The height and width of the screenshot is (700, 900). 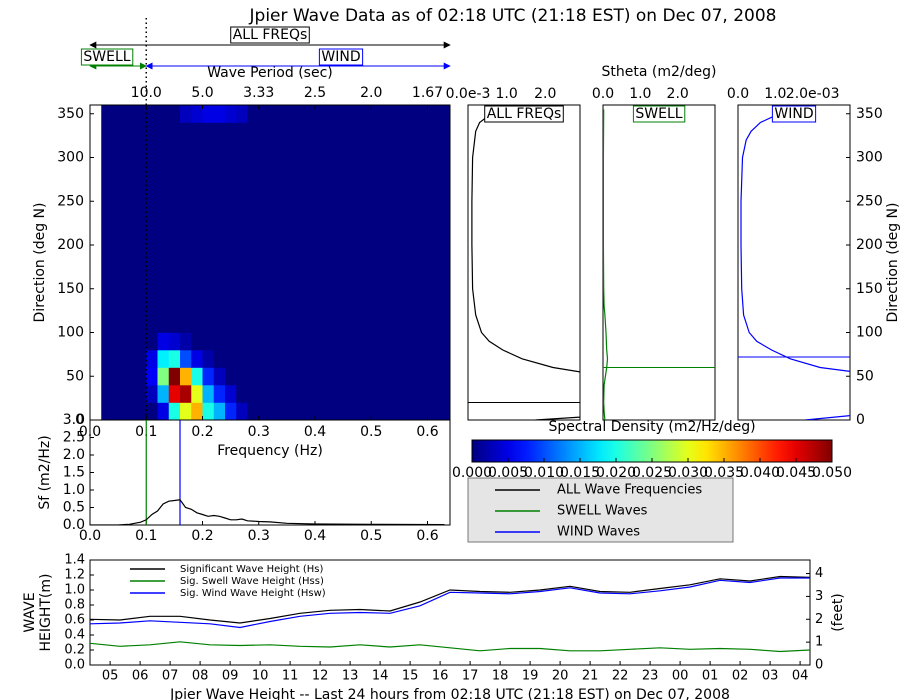 I want to click on x-tick-label: 1.0, so click(x=640, y=94).